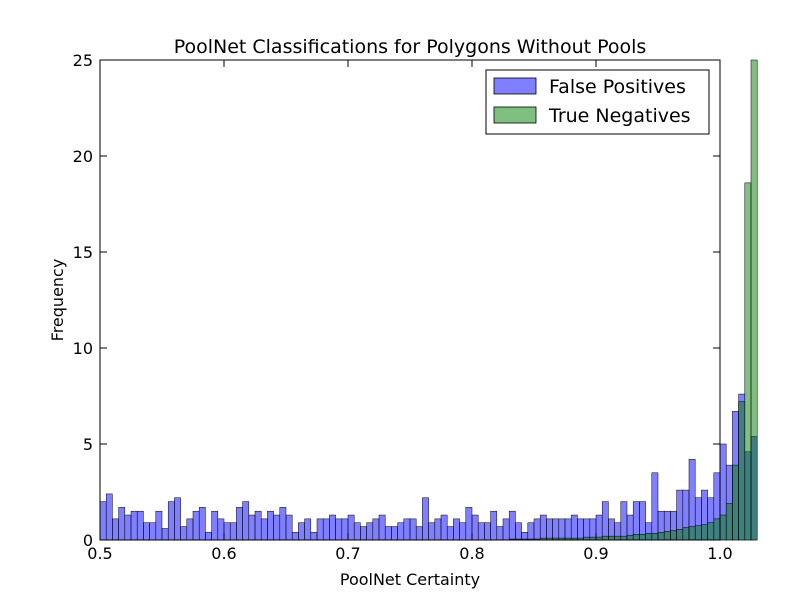 Image resolution: width=800 pixels, height=600 pixels. I want to click on legend-label-true-negatives: True Negatives, so click(619, 116).